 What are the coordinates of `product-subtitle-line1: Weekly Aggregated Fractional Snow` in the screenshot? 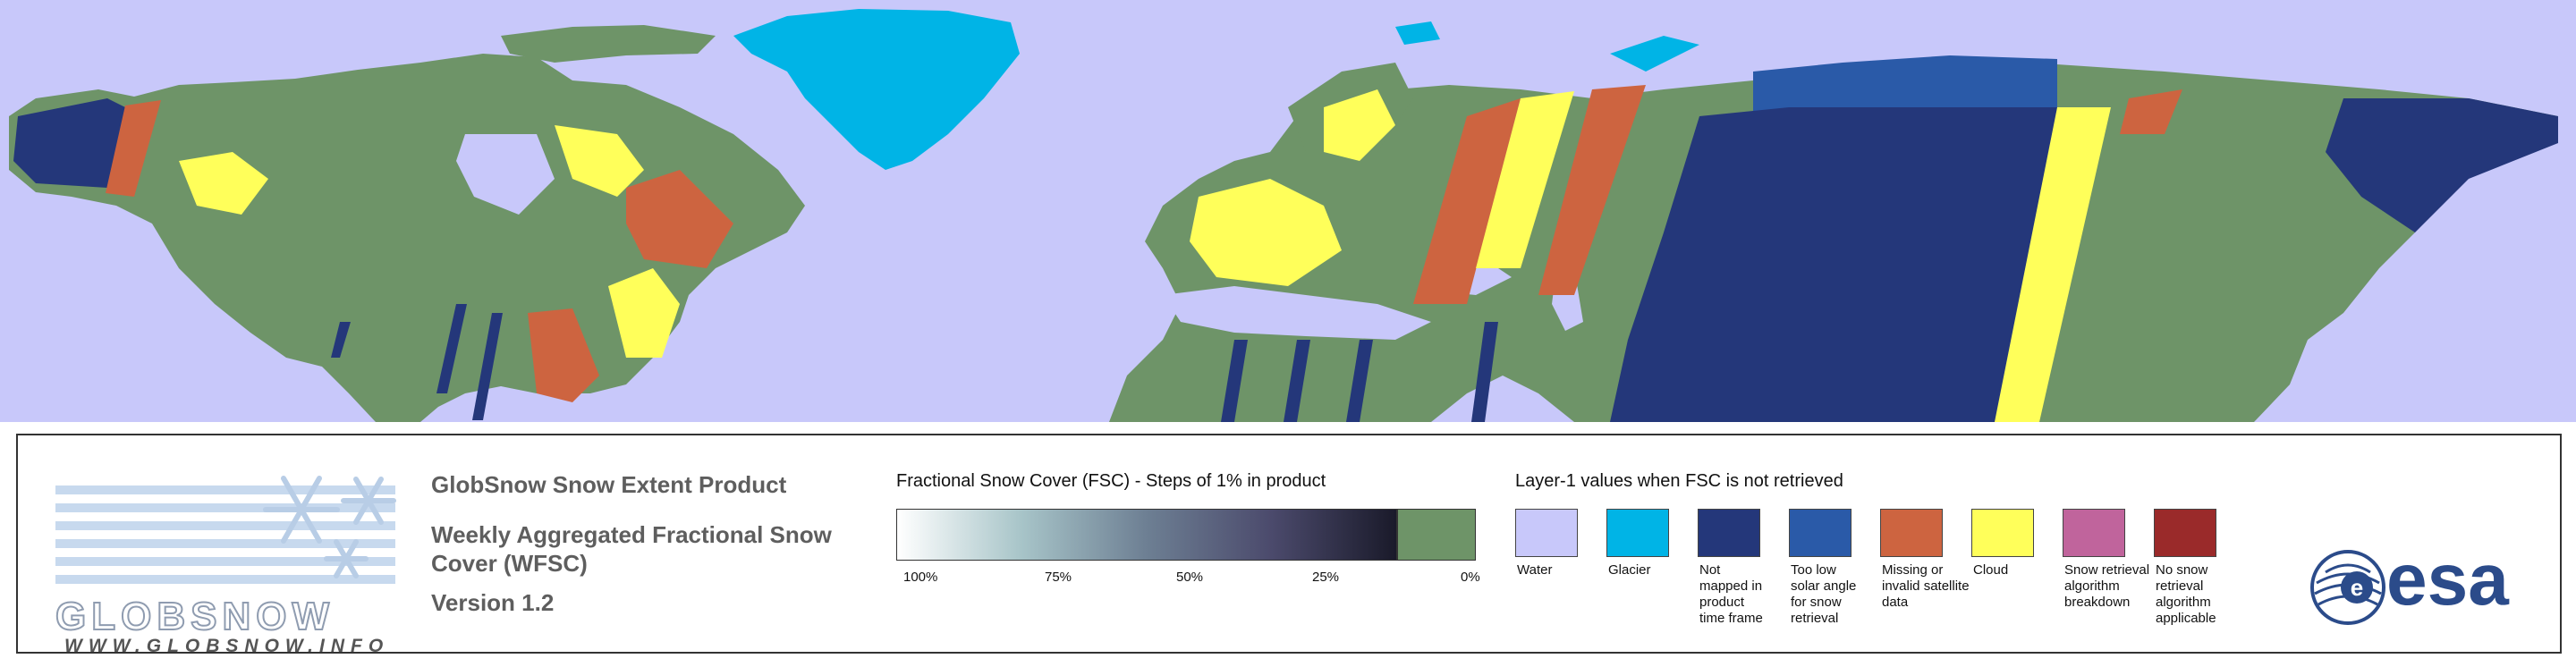 It's located at (631, 535).